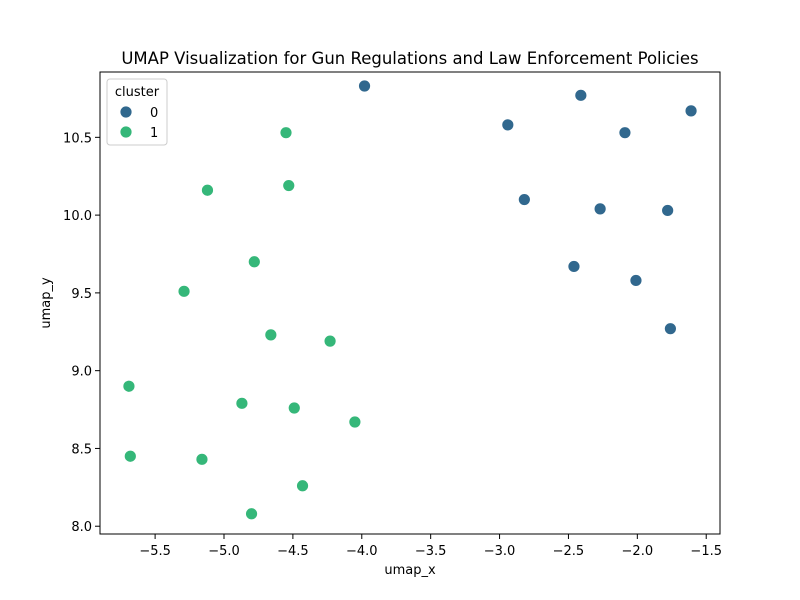  Describe the element at coordinates (638, 551) in the screenshot. I see `x-tick-label: −2.0` at that location.